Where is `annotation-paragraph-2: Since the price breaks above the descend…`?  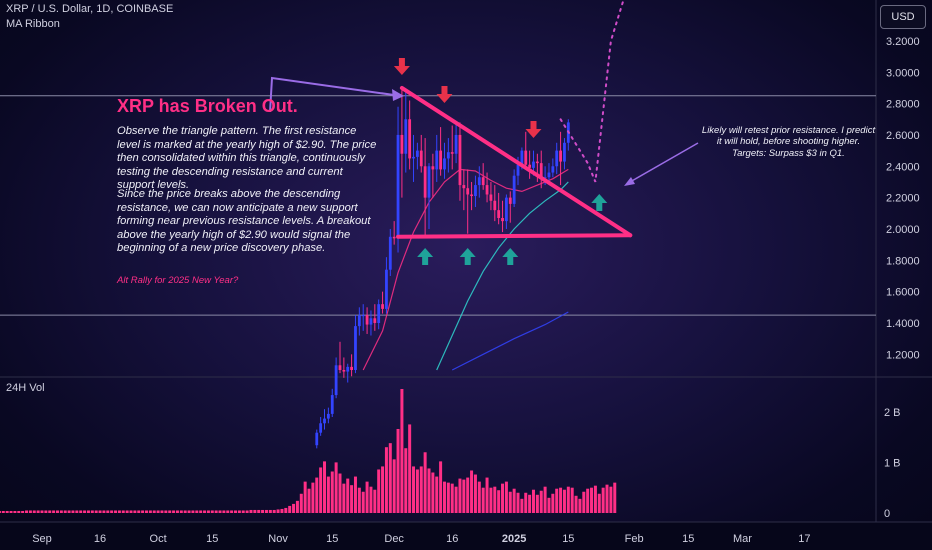
annotation-paragraph-2: Since the price breaks above the descend… is located at coordinates (244, 221).